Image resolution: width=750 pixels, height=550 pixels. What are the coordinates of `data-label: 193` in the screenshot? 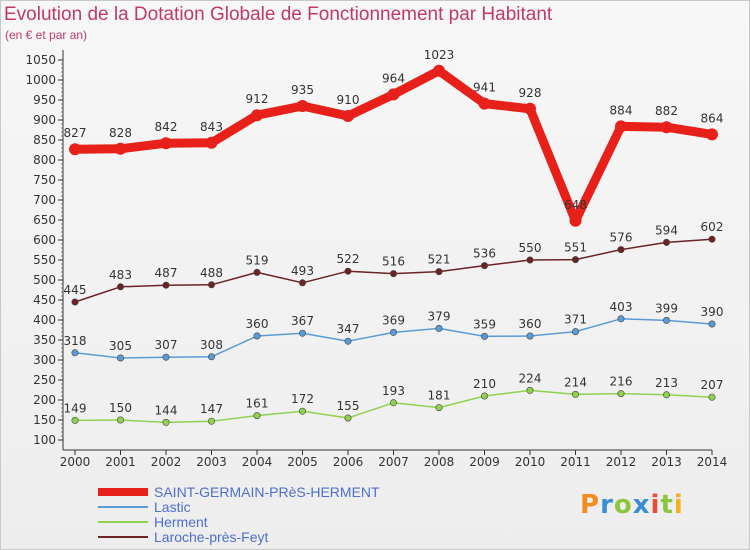 It's located at (393, 391).